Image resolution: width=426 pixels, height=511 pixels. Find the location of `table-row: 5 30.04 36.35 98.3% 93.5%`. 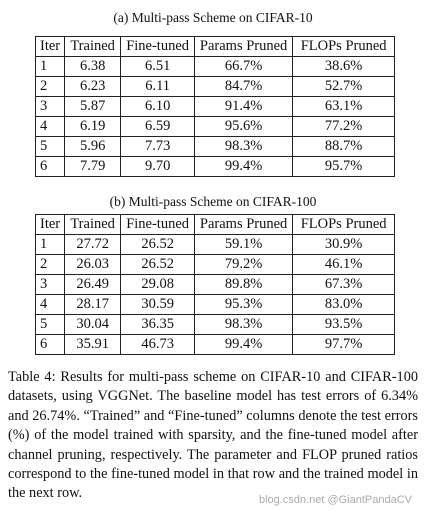

table-row: 5 30.04 36.35 98.3% 93.5% is located at coordinates (215, 324).